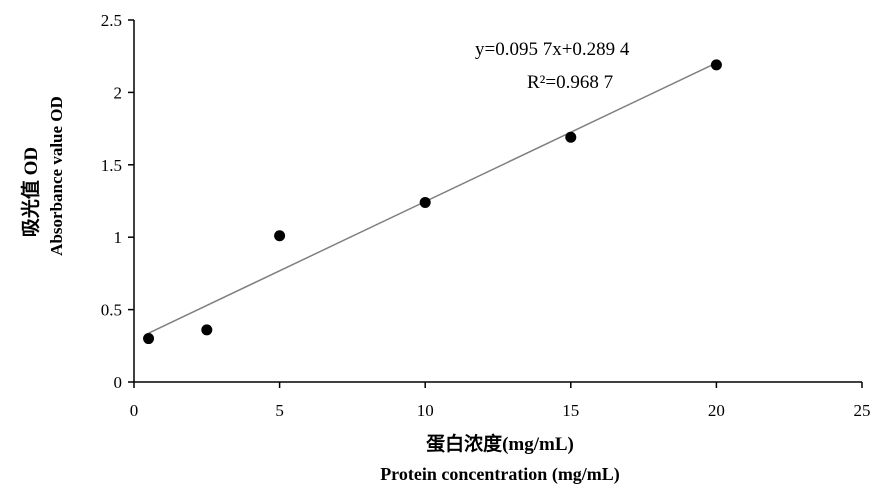  Describe the element at coordinates (279, 410) in the screenshot. I see `x-tick-label: 5` at that location.